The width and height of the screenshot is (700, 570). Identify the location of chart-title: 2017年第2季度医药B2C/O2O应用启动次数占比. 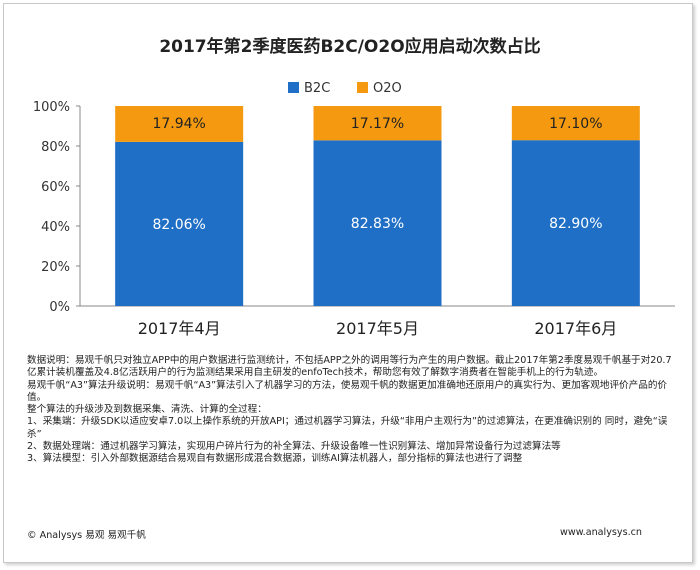
(349, 46).